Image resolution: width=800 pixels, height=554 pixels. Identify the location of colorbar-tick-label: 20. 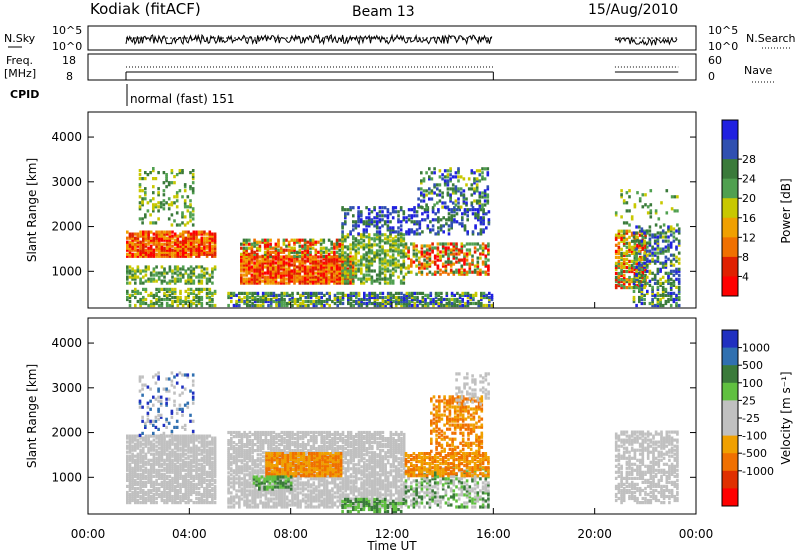
(749, 198).